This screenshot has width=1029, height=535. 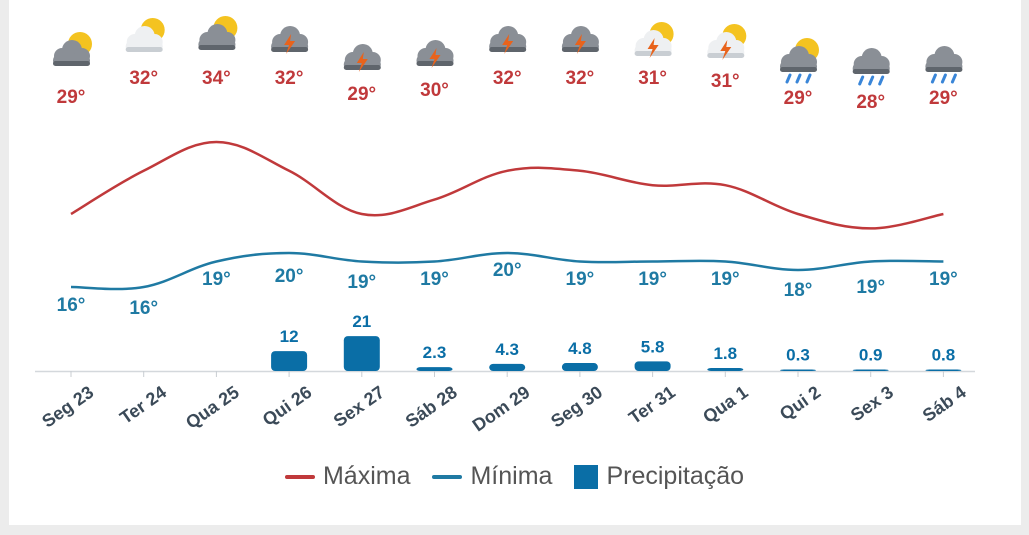 What do you see at coordinates (798, 355) in the screenshot?
I see `precipitation-label: 0.3` at bounding box center [798, 355].